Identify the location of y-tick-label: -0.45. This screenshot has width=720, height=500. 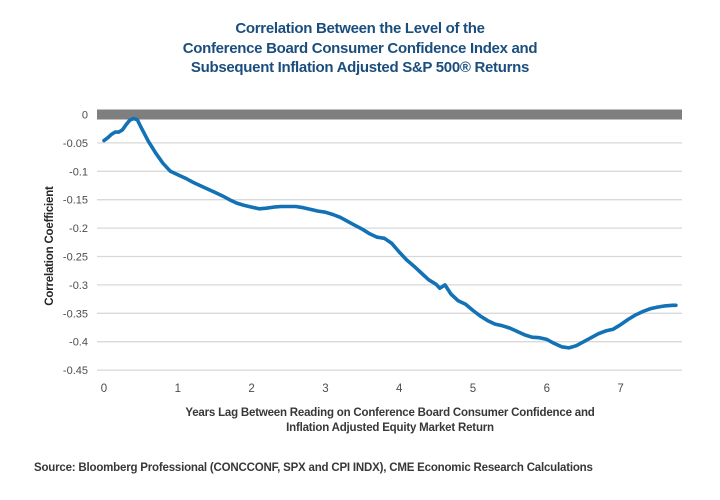
(75, 371).